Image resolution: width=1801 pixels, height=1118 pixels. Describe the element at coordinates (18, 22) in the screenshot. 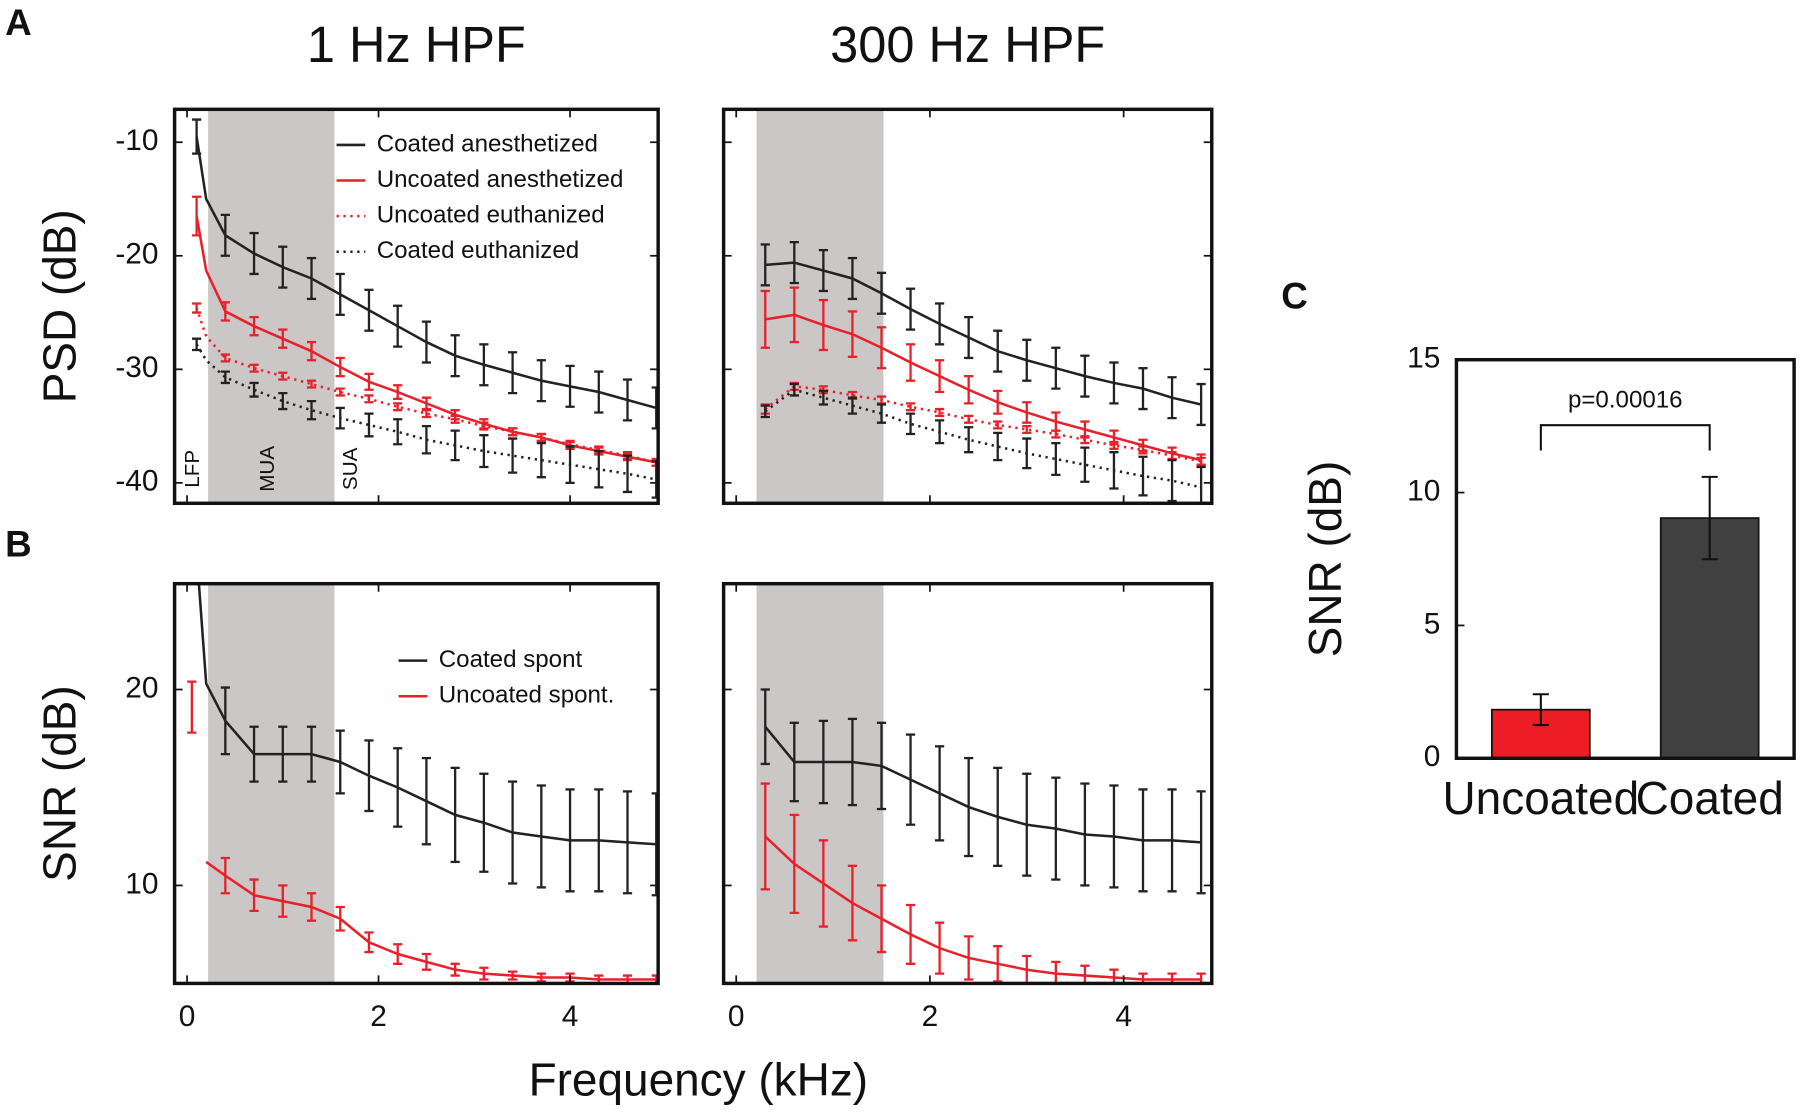

I see `panel-letter: A` at that location.